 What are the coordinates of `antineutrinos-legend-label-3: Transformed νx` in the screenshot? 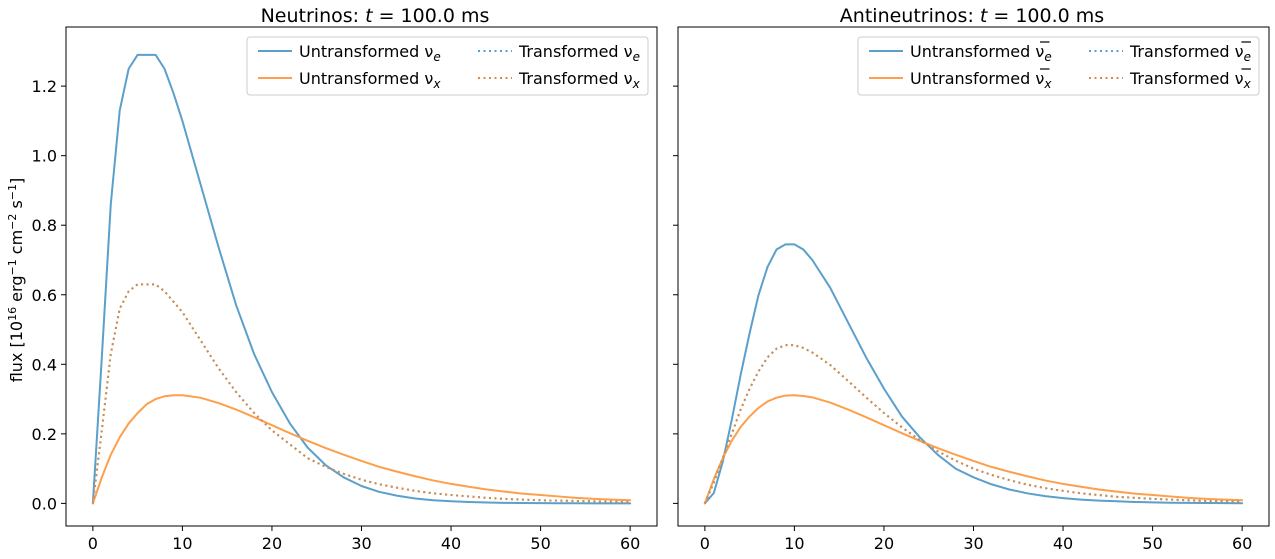 It's located at (1190, 80).